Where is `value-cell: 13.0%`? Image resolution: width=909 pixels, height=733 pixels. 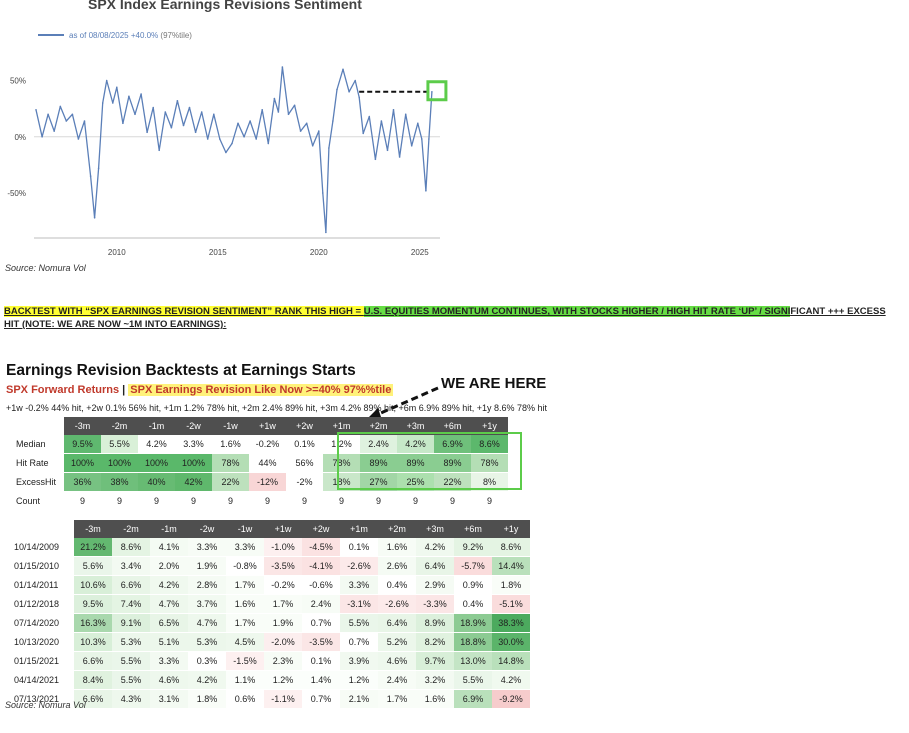 value-cell: 13.0% is located at coordinates (473, 661).